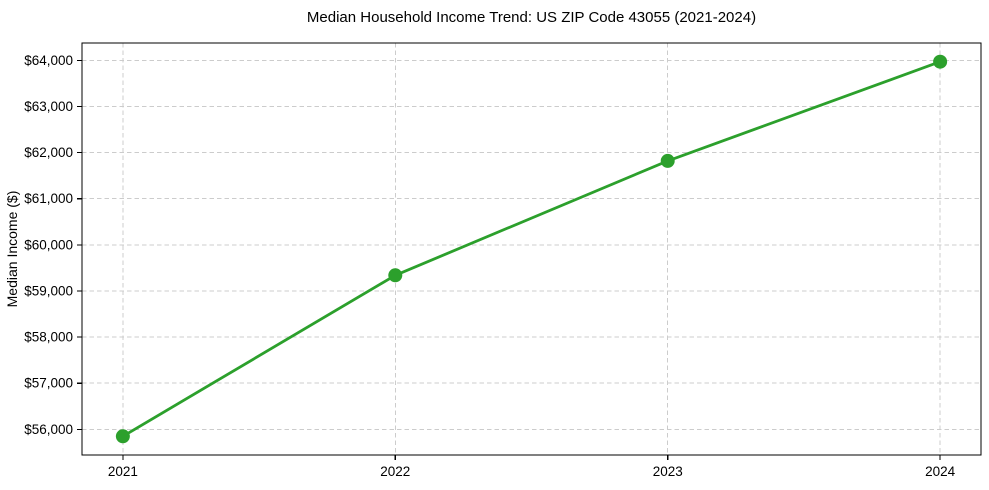  What do you see at coordinates (48, 383) in the screenshot?
I see `y-tick-label: $57,000` at bounding box center [48, 383].